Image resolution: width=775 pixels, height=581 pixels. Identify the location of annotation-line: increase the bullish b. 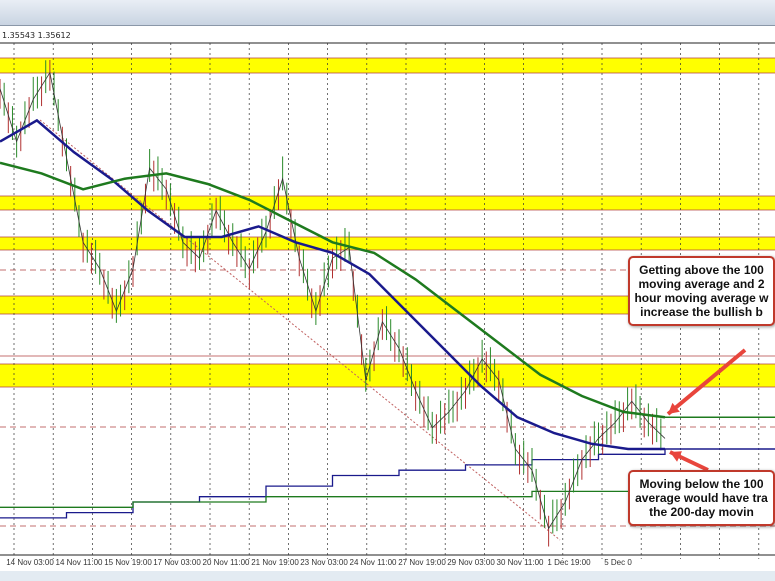
(701, 312).